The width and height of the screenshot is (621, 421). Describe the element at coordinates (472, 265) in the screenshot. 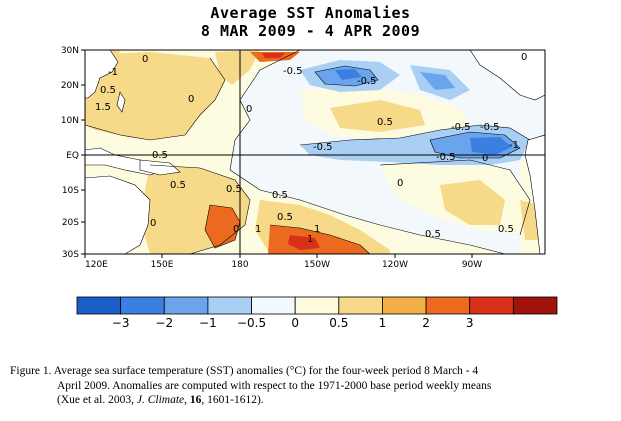

I see `lon-tick-label: 90W` at that location.